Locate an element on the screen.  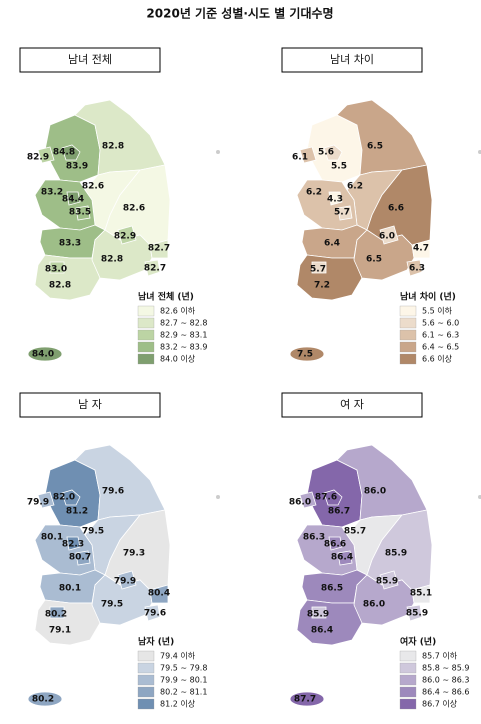
region-label: 80.7 is located at coordinates (80, 558).